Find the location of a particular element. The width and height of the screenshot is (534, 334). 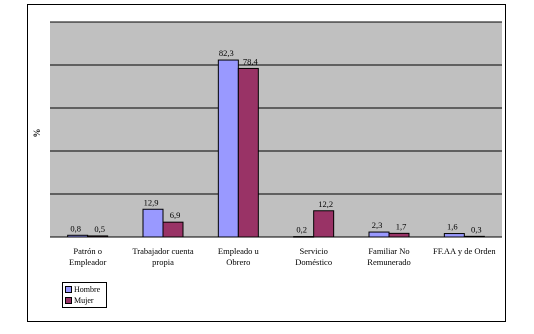

data-label-hombre-0: 0,8 is located at coordinates (75, 228).